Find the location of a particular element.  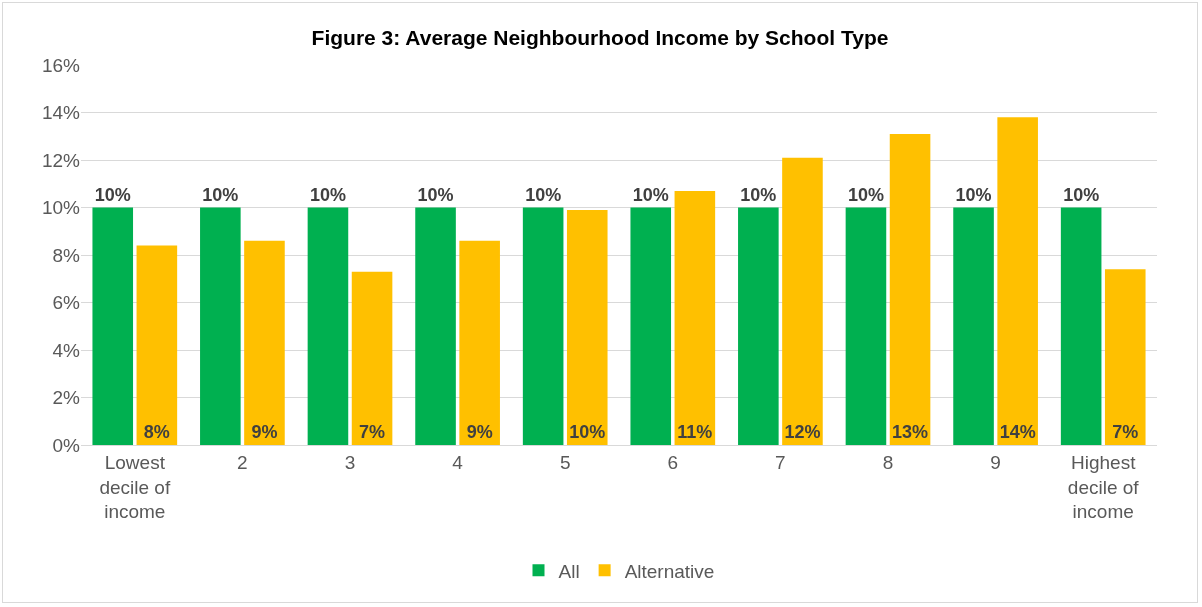

data-label: 14% is located at coordinates (1017, 432).